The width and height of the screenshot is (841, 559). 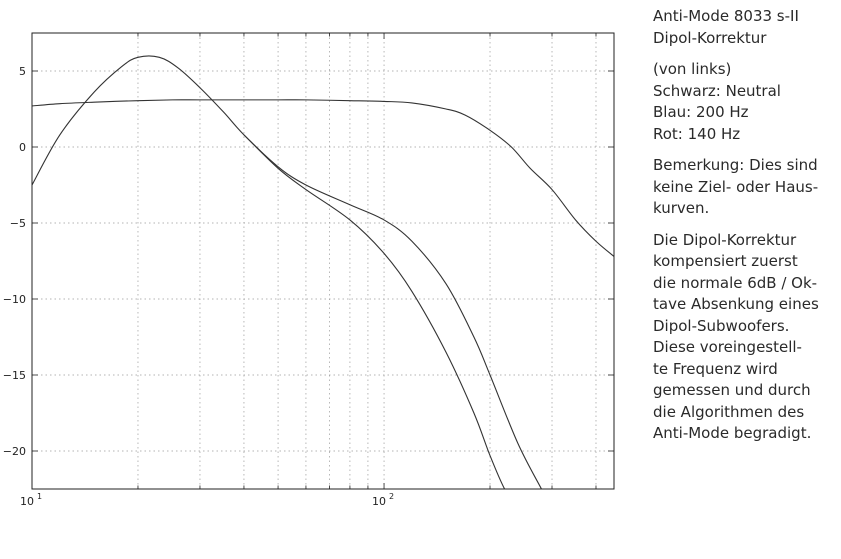 What do you see at coordinates (22, 147) in the screenshot?
I see `y-tick-label: 0` at bounding box center [22, 147].